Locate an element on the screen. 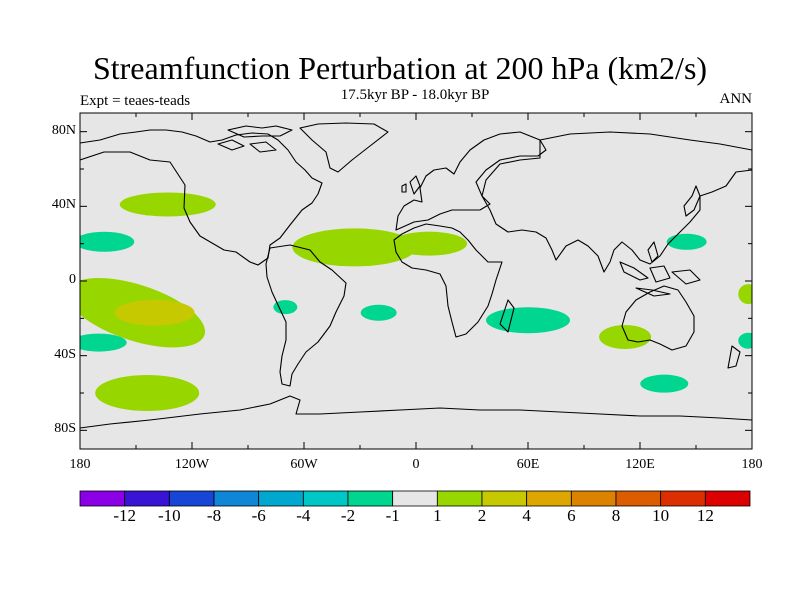  longitude-label: 0 is located at coordinates (416, 464).